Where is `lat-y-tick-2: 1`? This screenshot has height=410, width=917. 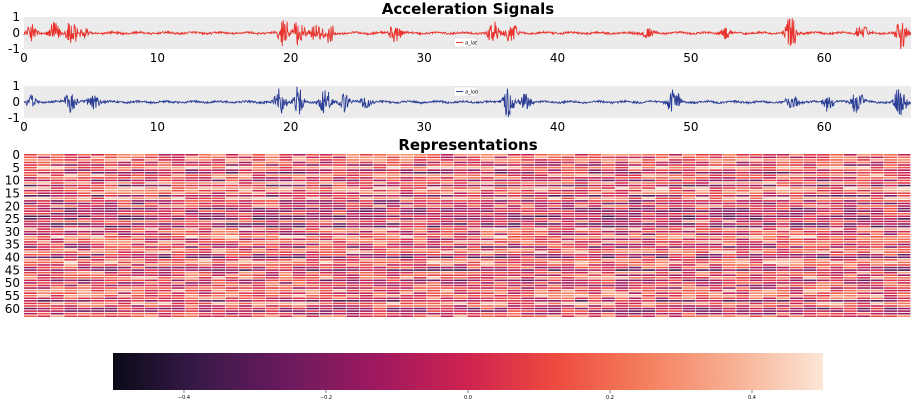 lat-y-tick-2: 1 is located at coordinates (16, 17).